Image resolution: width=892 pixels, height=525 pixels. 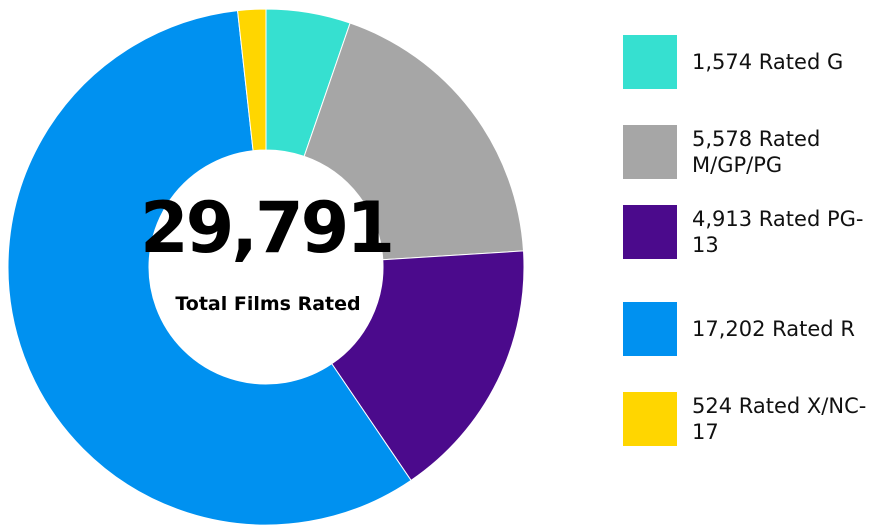 I want to click on legend-item: 4,913 Rated PG-13, so click(x=755, y=232).